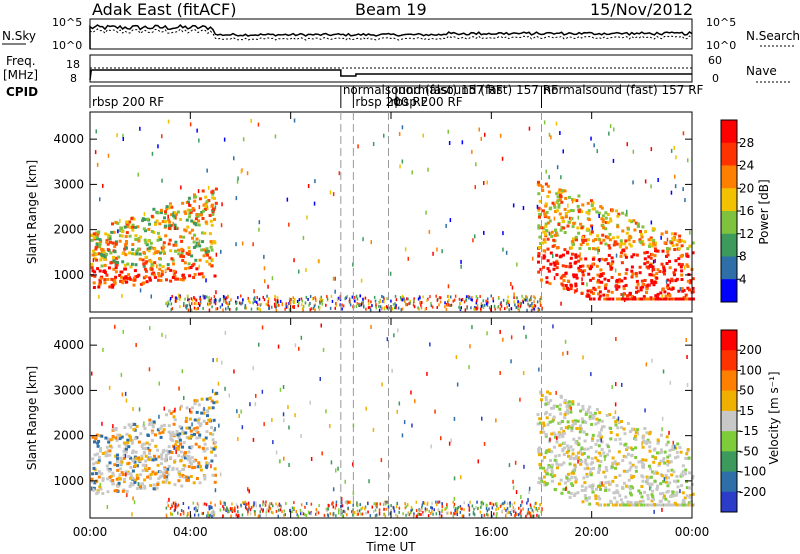 The width and height of the screenshot is (800, 554). Describe the element at coordinates (123, 139) in the screenshot. I see `p-cell-2004` at that location.